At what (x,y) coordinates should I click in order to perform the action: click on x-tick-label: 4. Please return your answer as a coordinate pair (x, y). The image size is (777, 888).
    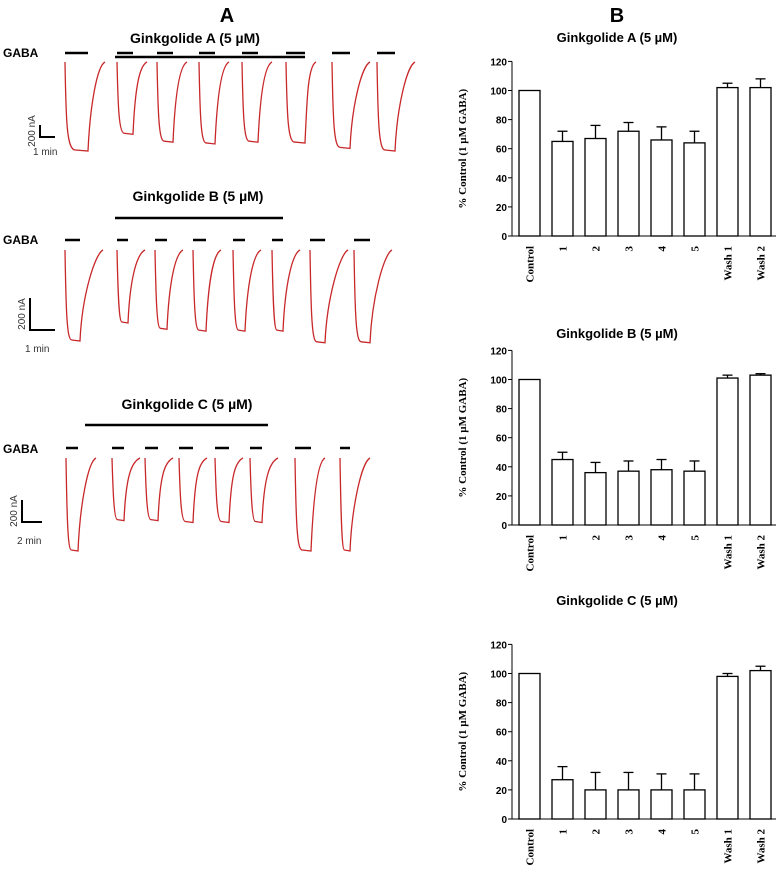
    Looking at the image, I should click on (663, 832).